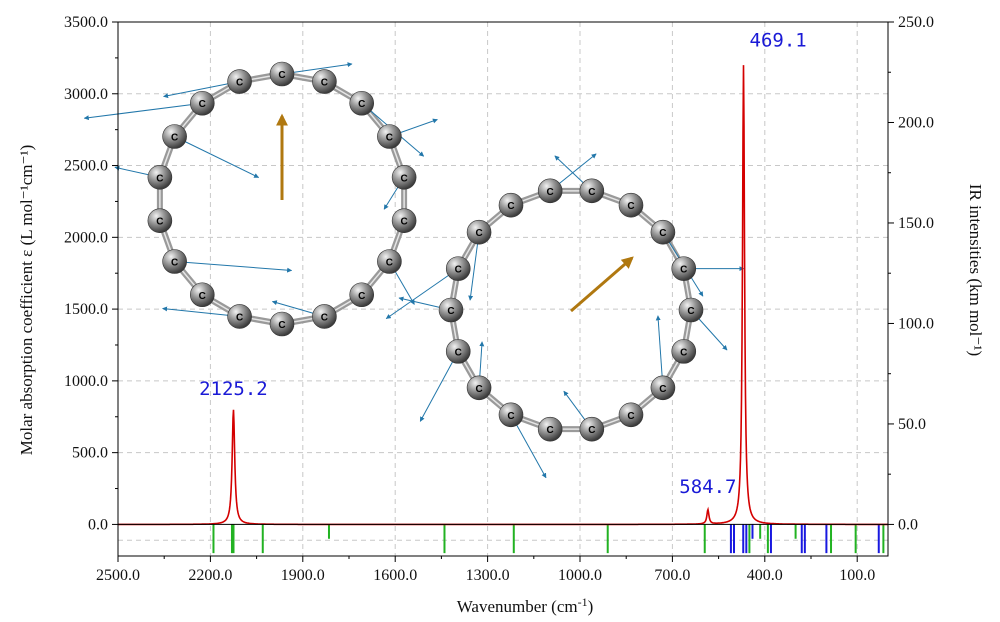 This screenshot has width=1000, height=622. What do you see at coordinates (86, 237) in the screenshot?
I see `y-tick-label: 2000.0` at bounding box center [86, 237].